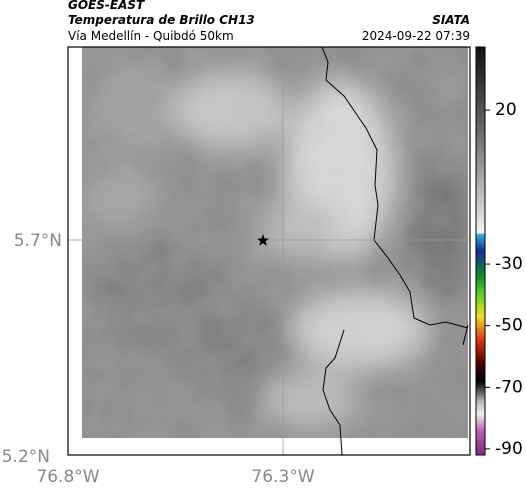 The height and width of the screenshot is (491, 526). I want to click on lon-label: 76.8°W, so click(67, 477).